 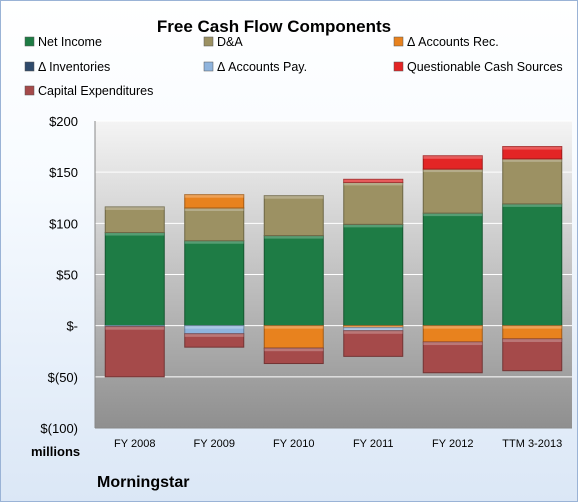 What do you see at coordinates (485, 67) in the screenshot?
I see `legend-label: Questionable Cash Sources` at bounding box center [485, 67].